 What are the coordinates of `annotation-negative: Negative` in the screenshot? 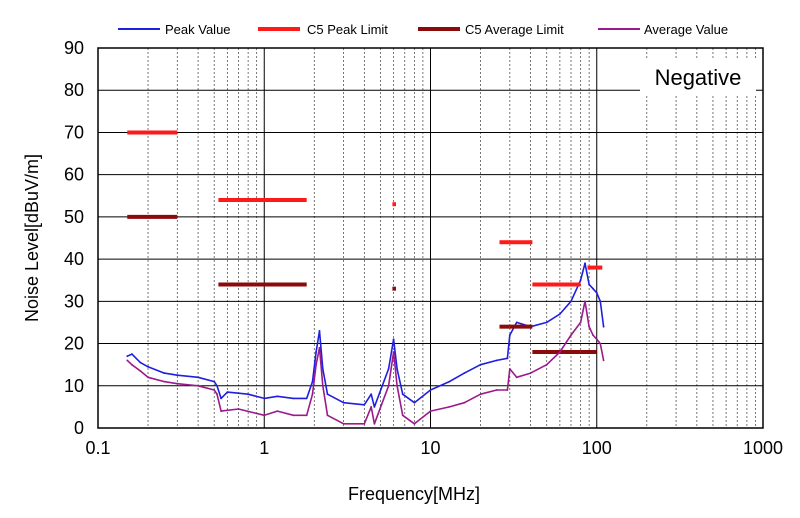 It's located at (698, 77).